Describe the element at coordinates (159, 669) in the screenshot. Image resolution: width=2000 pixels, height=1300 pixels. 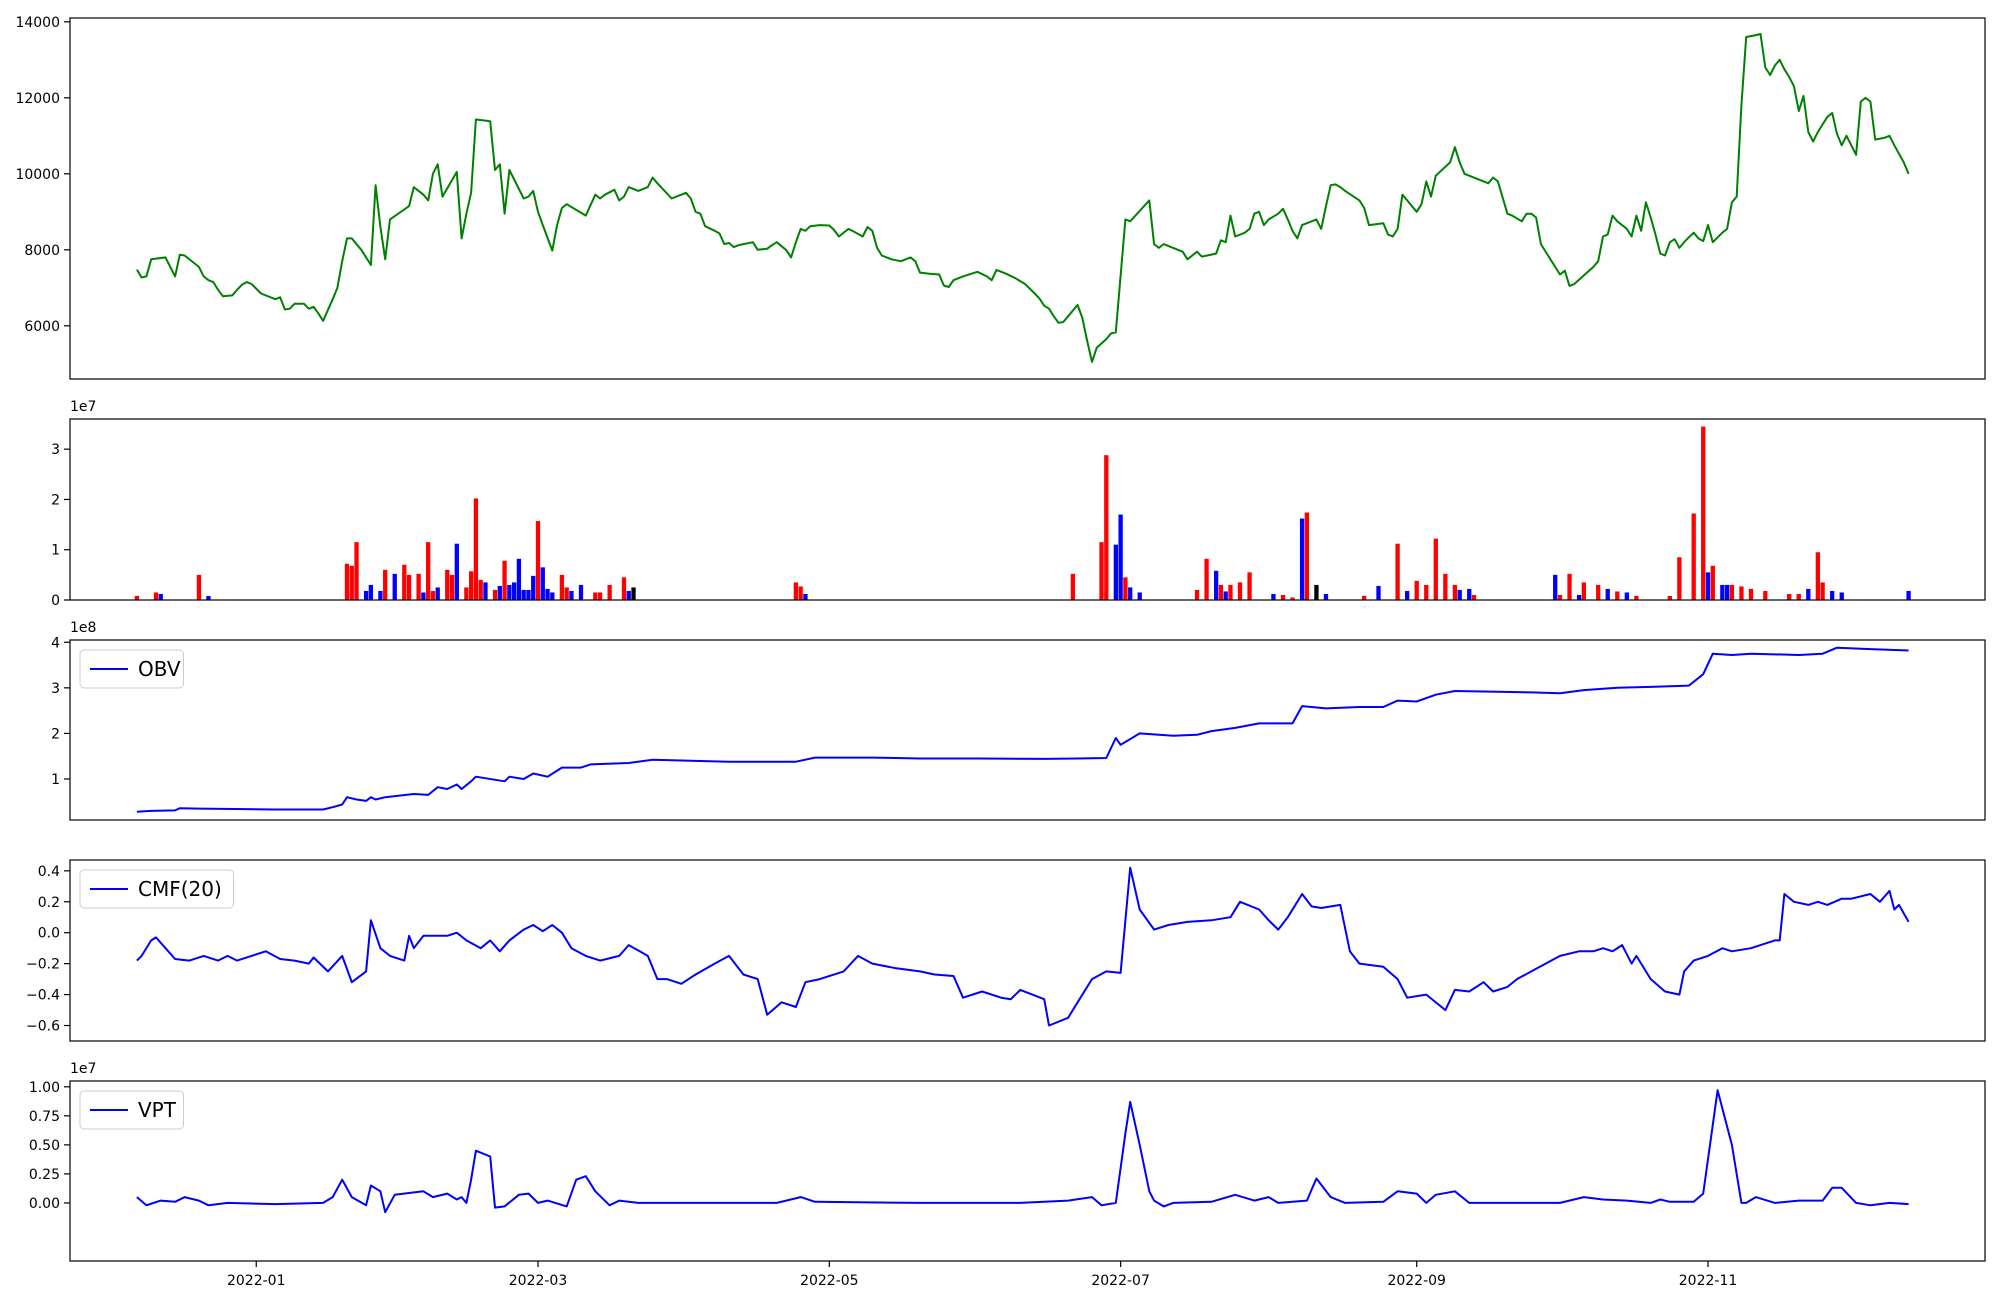
I see `legend-label: OBV` at that location.